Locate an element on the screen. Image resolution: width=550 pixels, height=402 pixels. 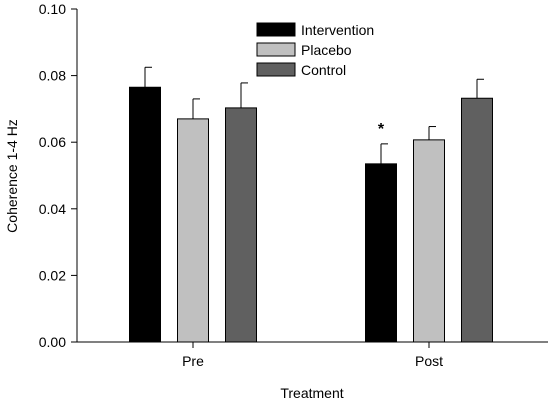
x-tick-label-post: Post is located at coordinates (429, 361).